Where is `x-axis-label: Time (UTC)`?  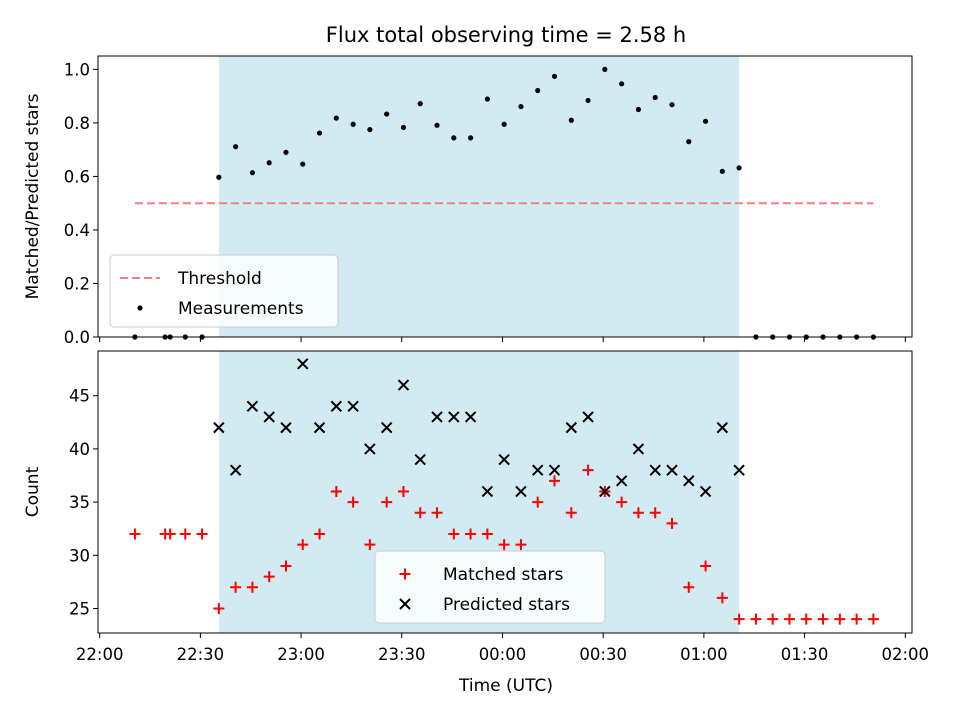 x-axis-label: Time (UTC) is located at coordinates (505, 686).